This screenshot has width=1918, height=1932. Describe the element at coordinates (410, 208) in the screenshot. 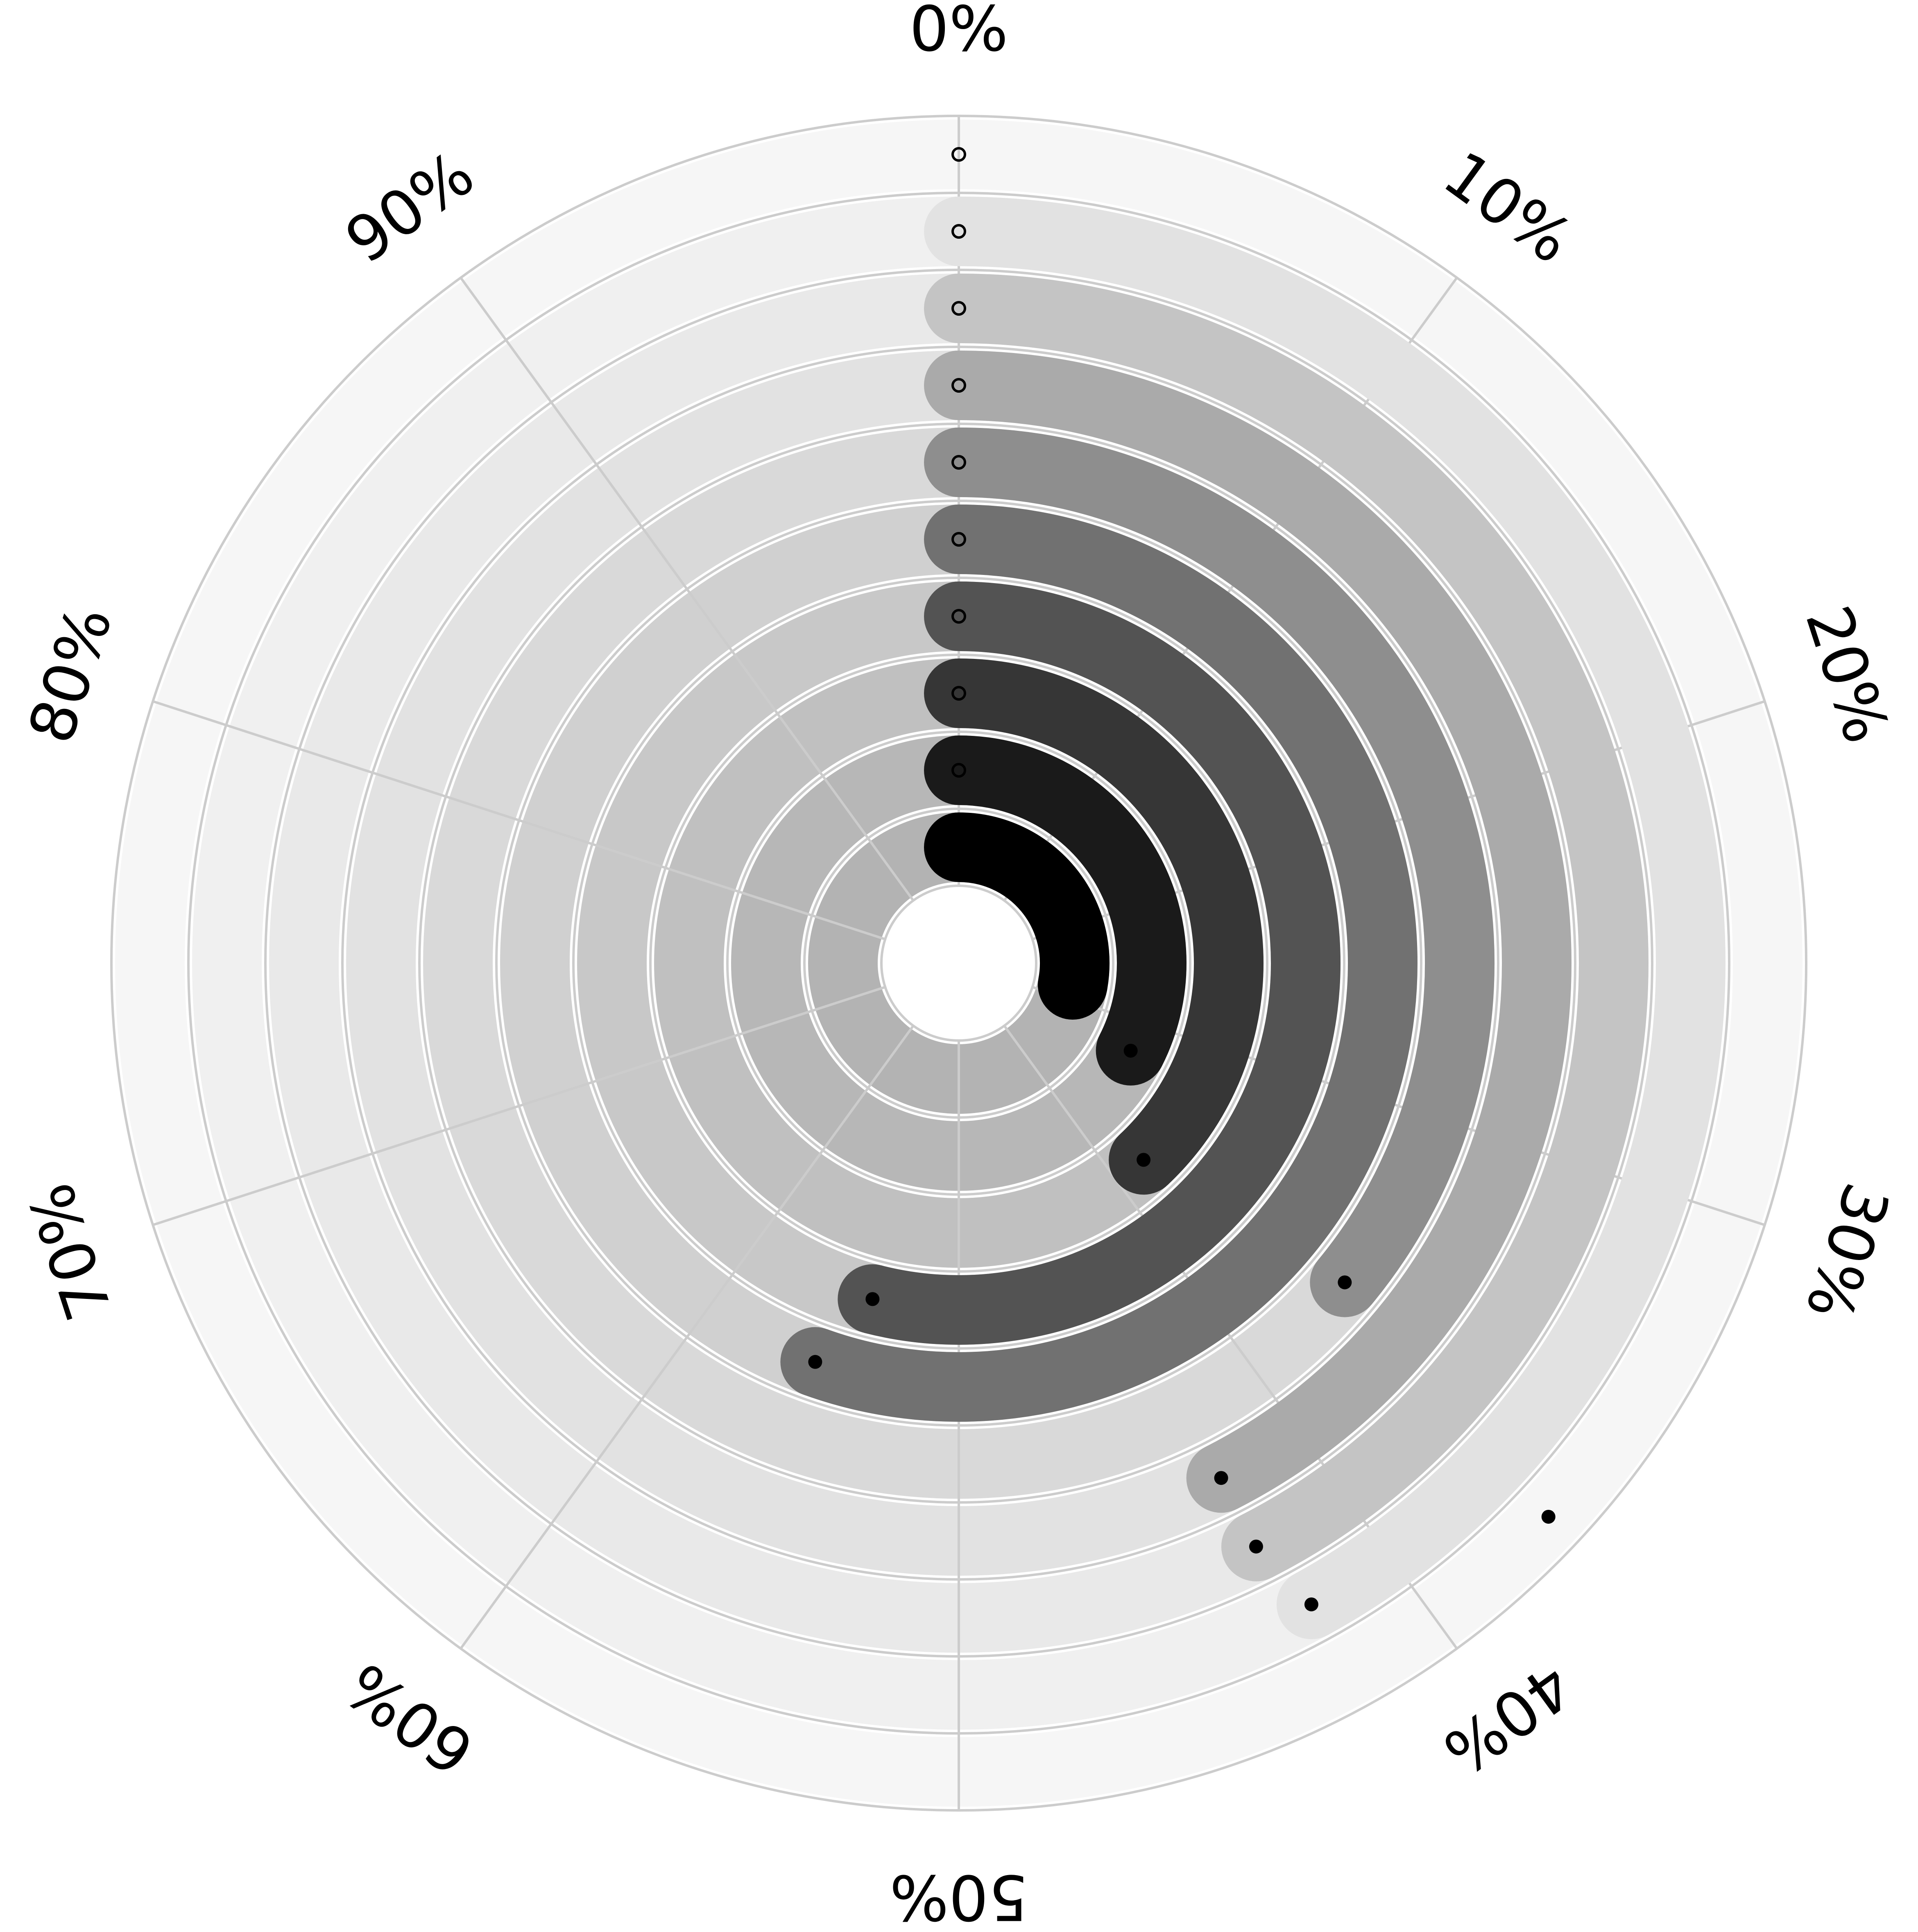

I see `angular-tick-label: 90%` at that location.